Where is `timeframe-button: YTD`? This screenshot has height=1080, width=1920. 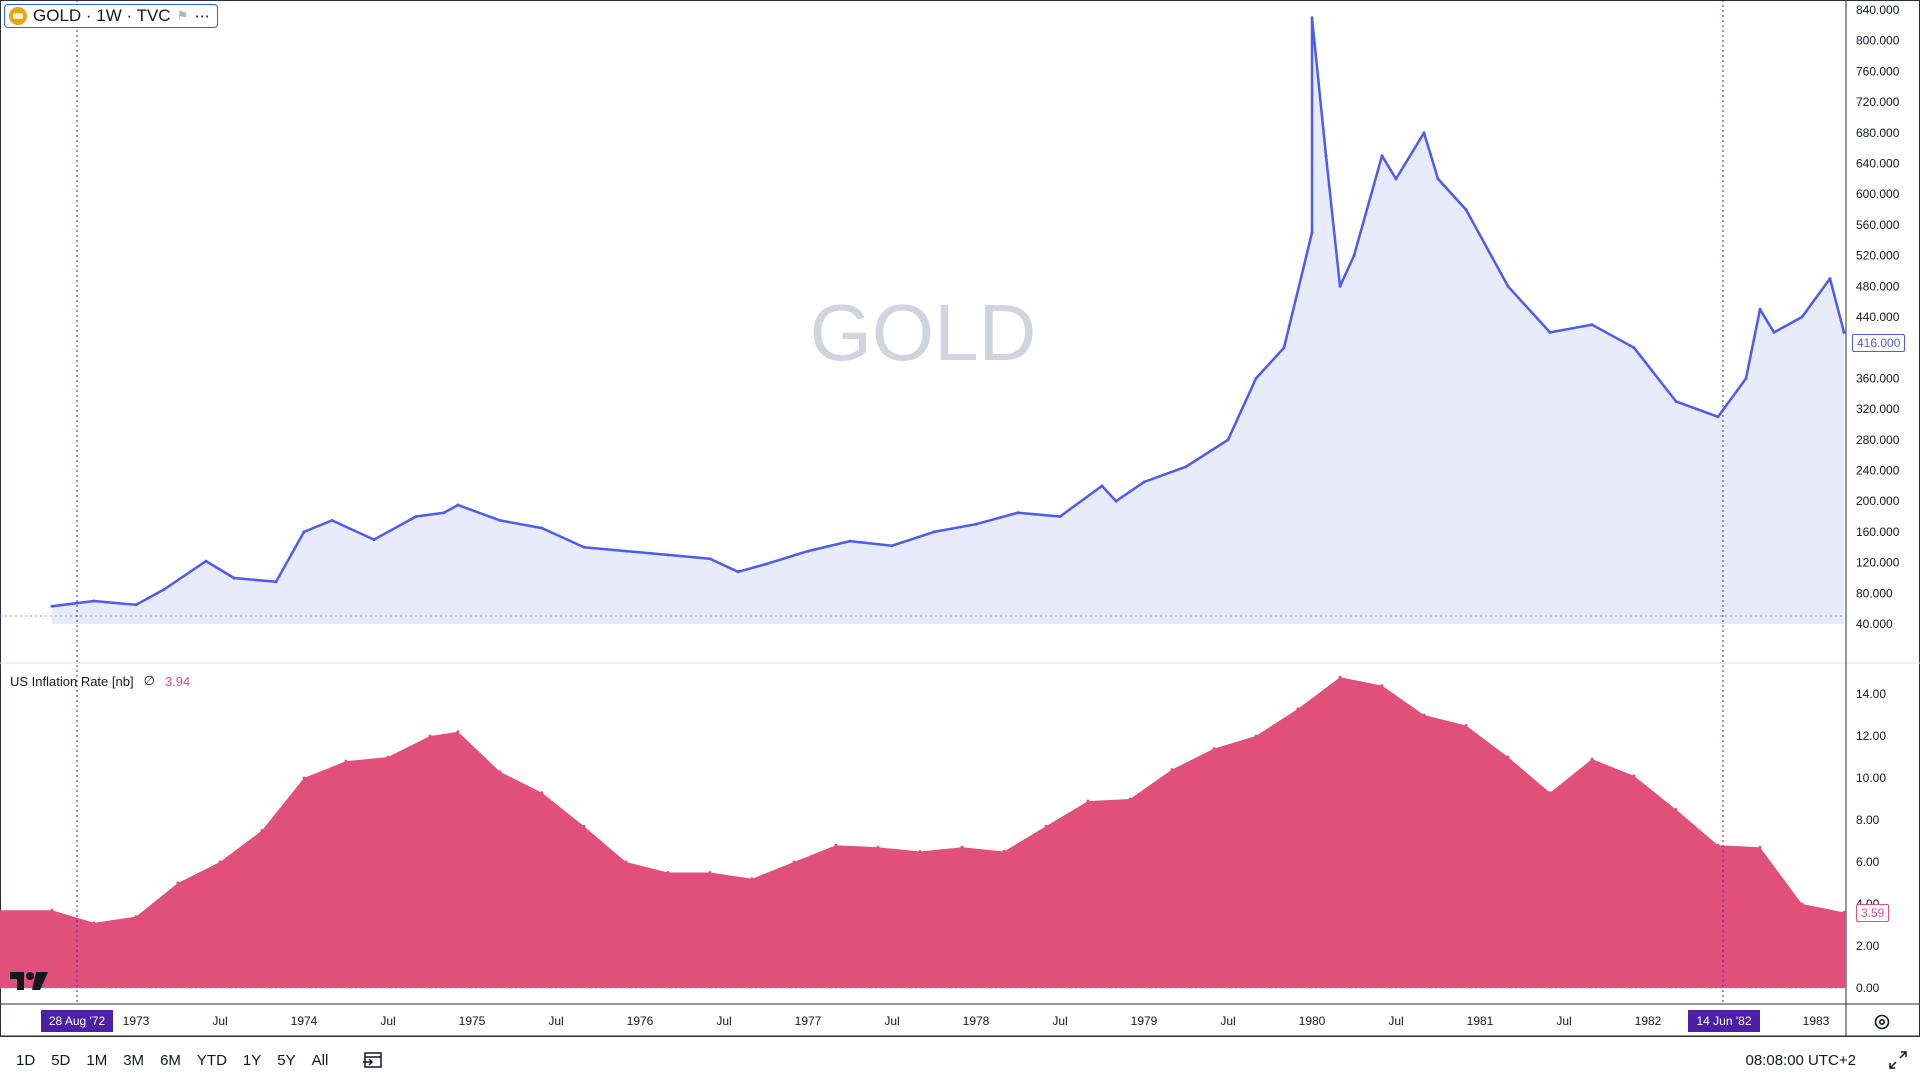 timeframe-button: YTD is located at coordinates (211, 1060).